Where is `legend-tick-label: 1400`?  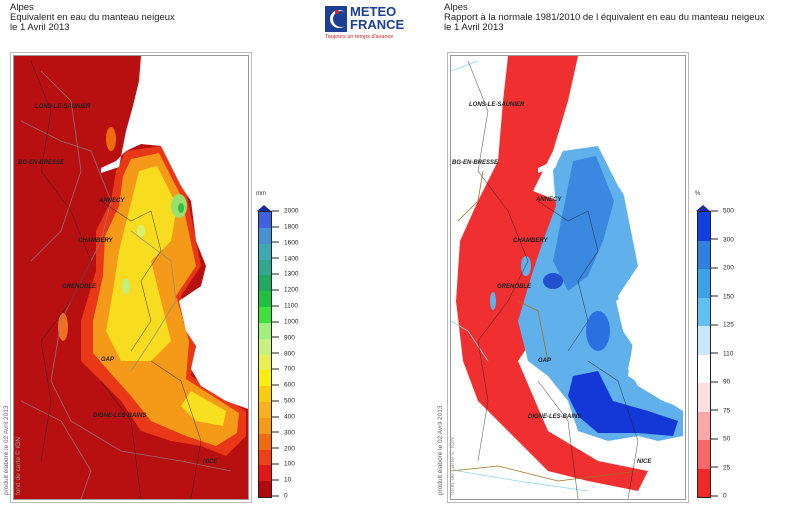
legend-tick-label: 1400 is located at coordinates (285, 258).